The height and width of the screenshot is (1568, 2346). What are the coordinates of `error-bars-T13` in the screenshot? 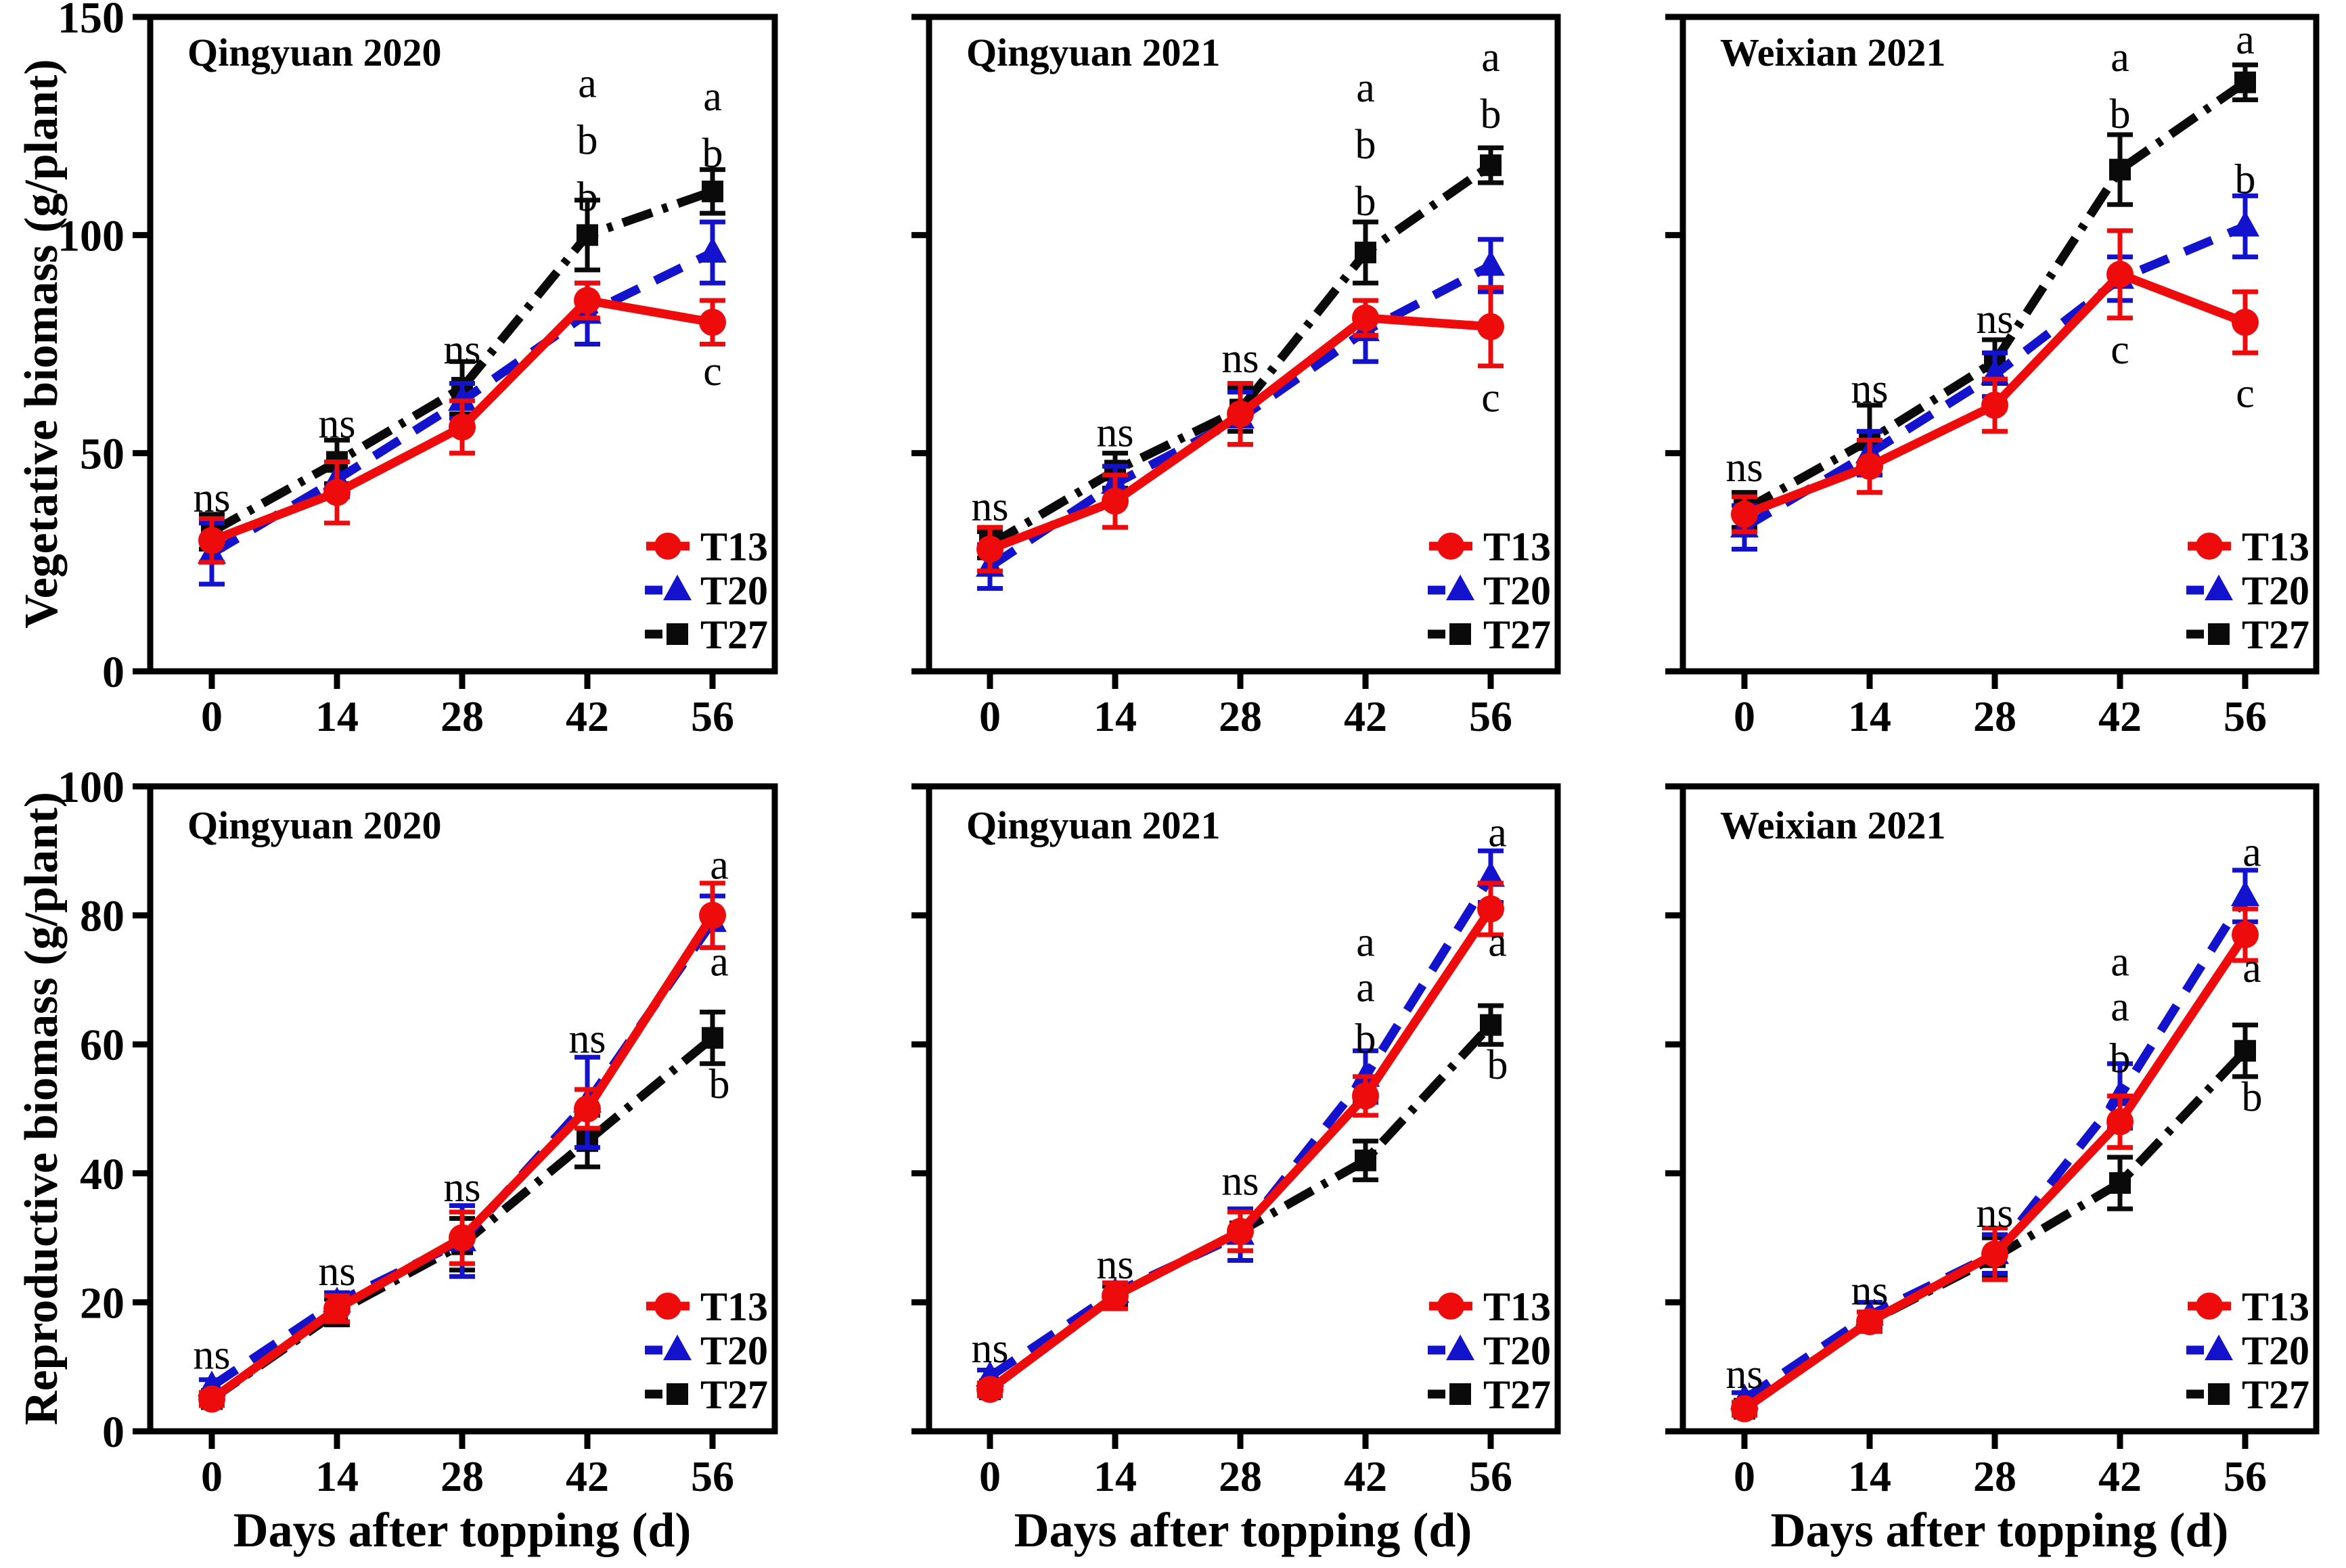 It's located at (462, 1144).